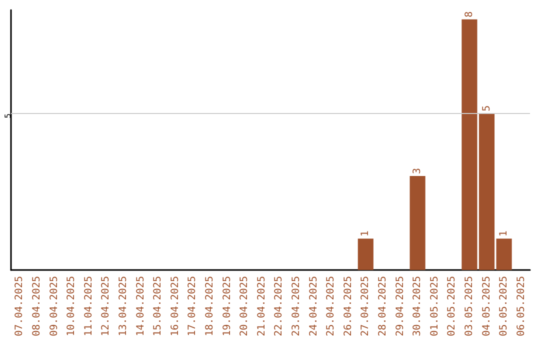  Describe the element at coordinates (279, 306) in the screenshot. I see `x-tick-label: 22.04.2025` at that location.